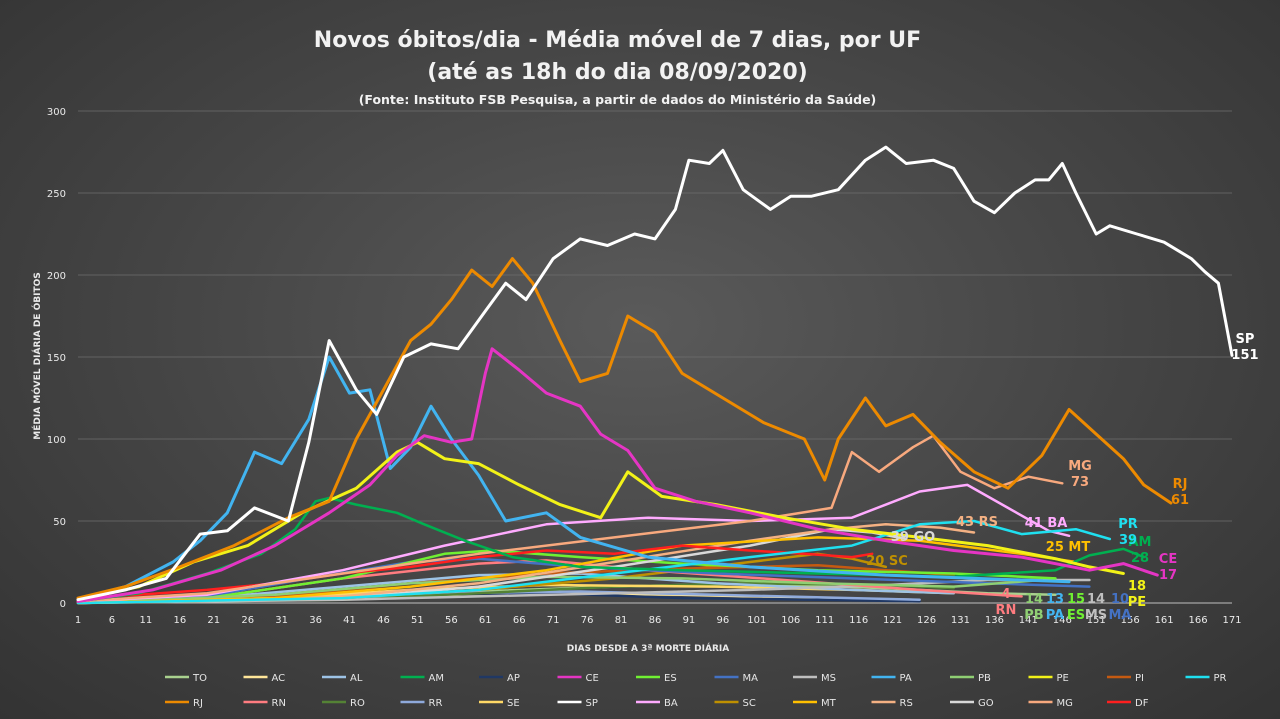 Image resolution: width=1280 pixels, height=719 pixels. Describe the element at coordinates (56, 276) in the screenshot. I see `y-tick-label: 200` at that location.